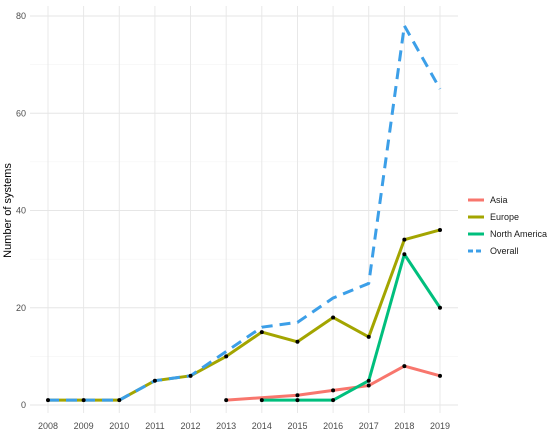  Describe the element at coordinates (404, 426) in the screenshot. I see `x-tick-label: 2018` at that location.